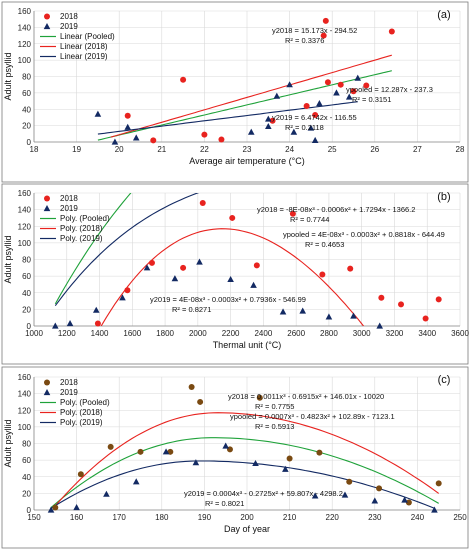  Describe the element at coordinates (314, 30) in the screenshot. I see `fit-equation: y2018 = 15.173x - 294.52` at that location.